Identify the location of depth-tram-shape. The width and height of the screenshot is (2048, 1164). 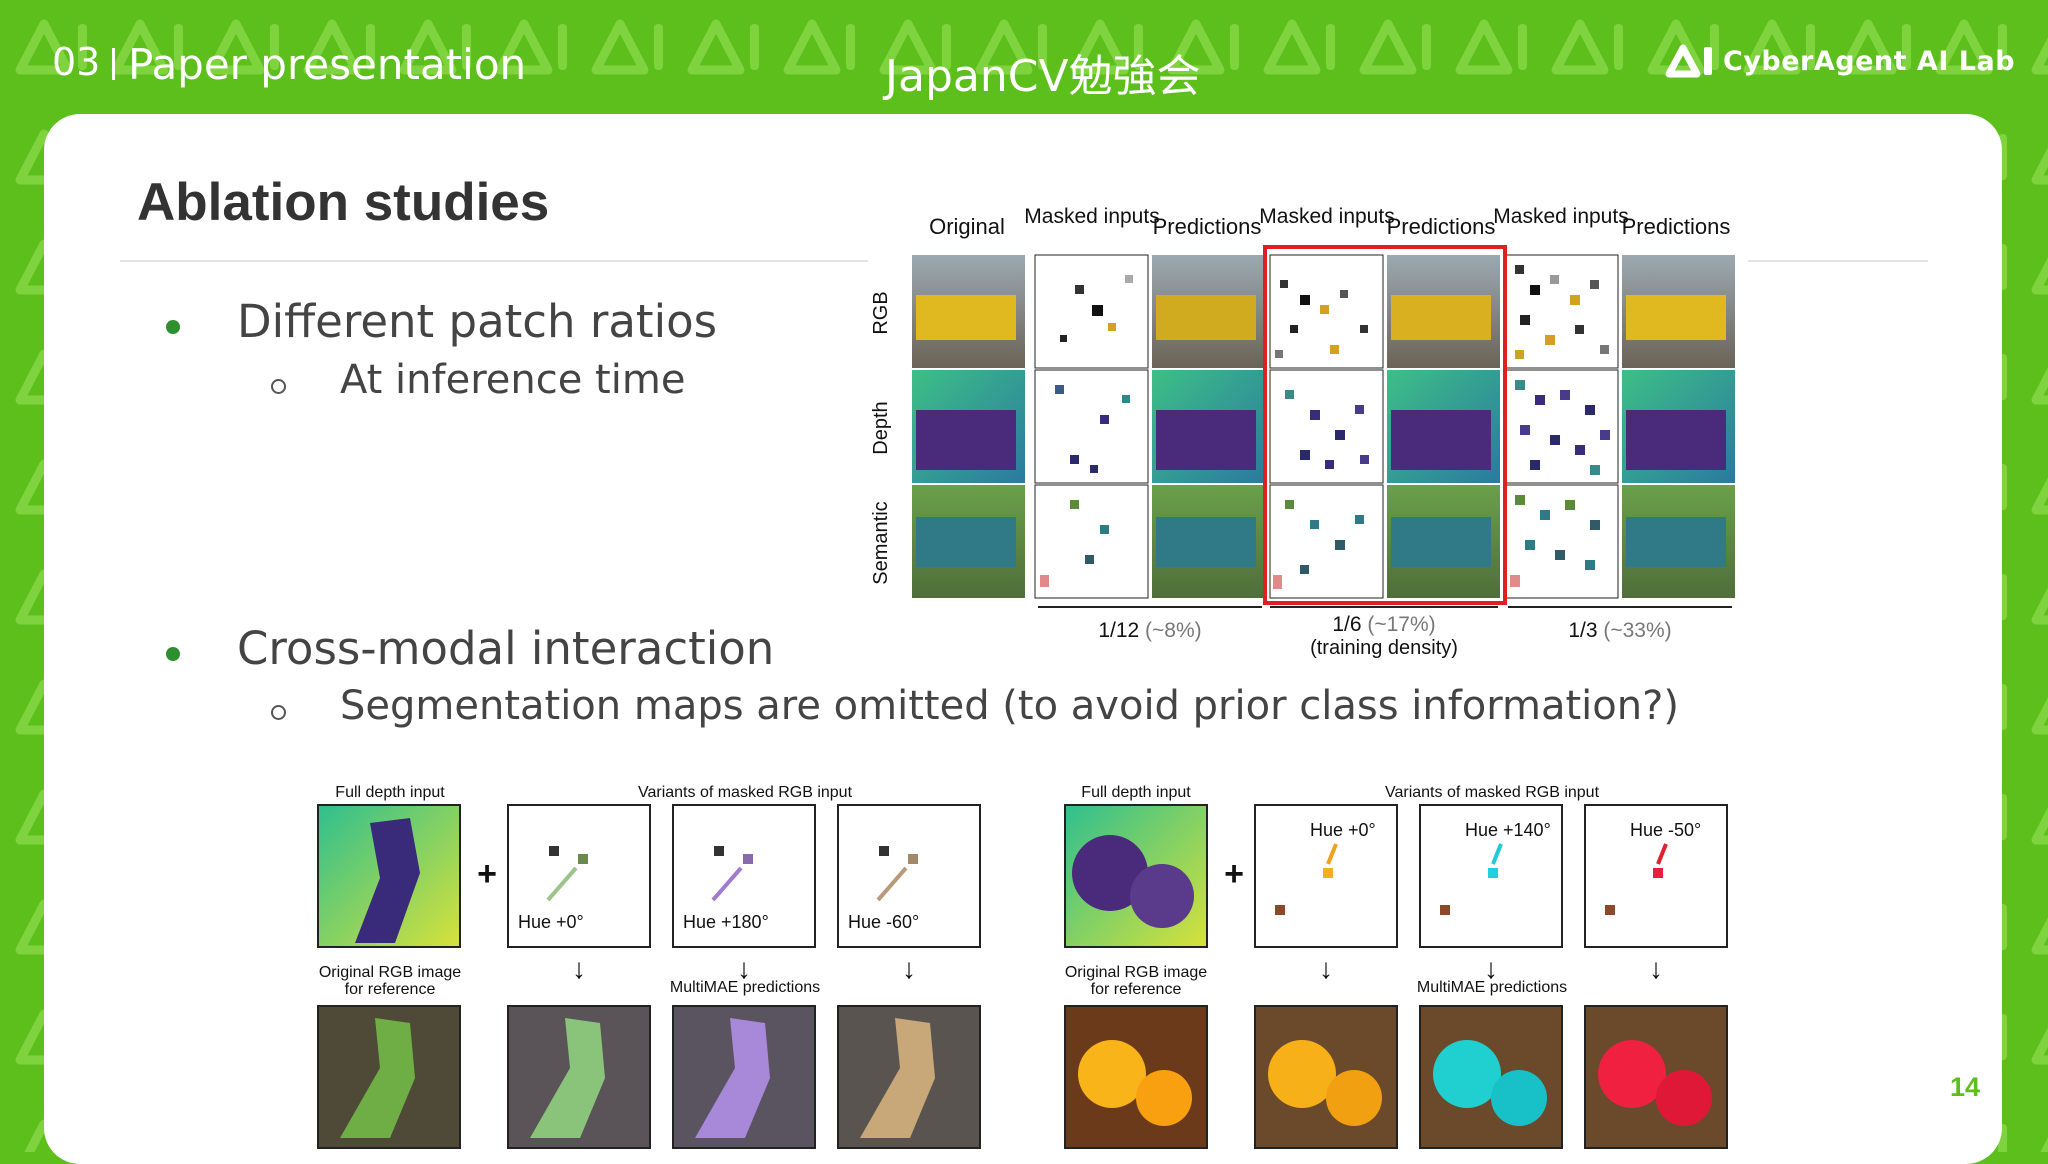
(966, 440).